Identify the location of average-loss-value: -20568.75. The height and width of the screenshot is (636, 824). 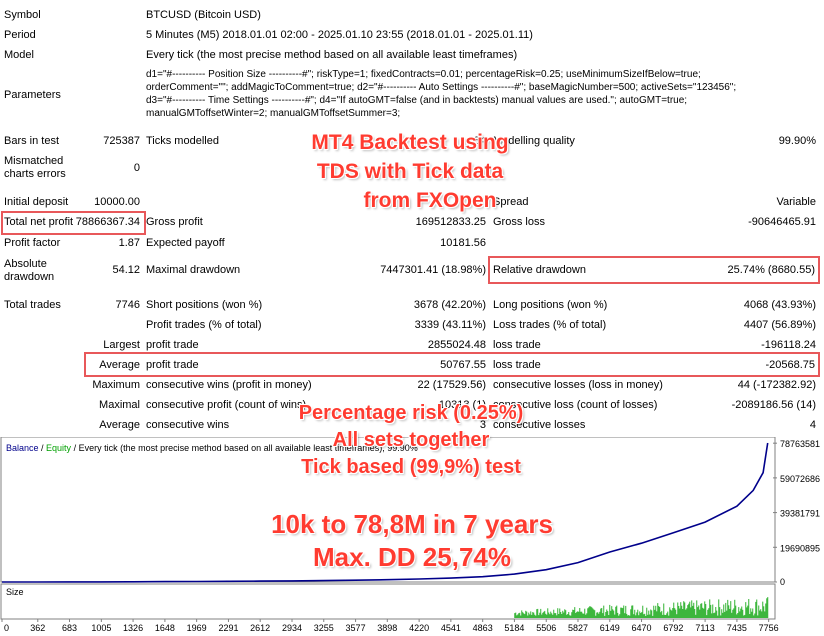
(790, 365).